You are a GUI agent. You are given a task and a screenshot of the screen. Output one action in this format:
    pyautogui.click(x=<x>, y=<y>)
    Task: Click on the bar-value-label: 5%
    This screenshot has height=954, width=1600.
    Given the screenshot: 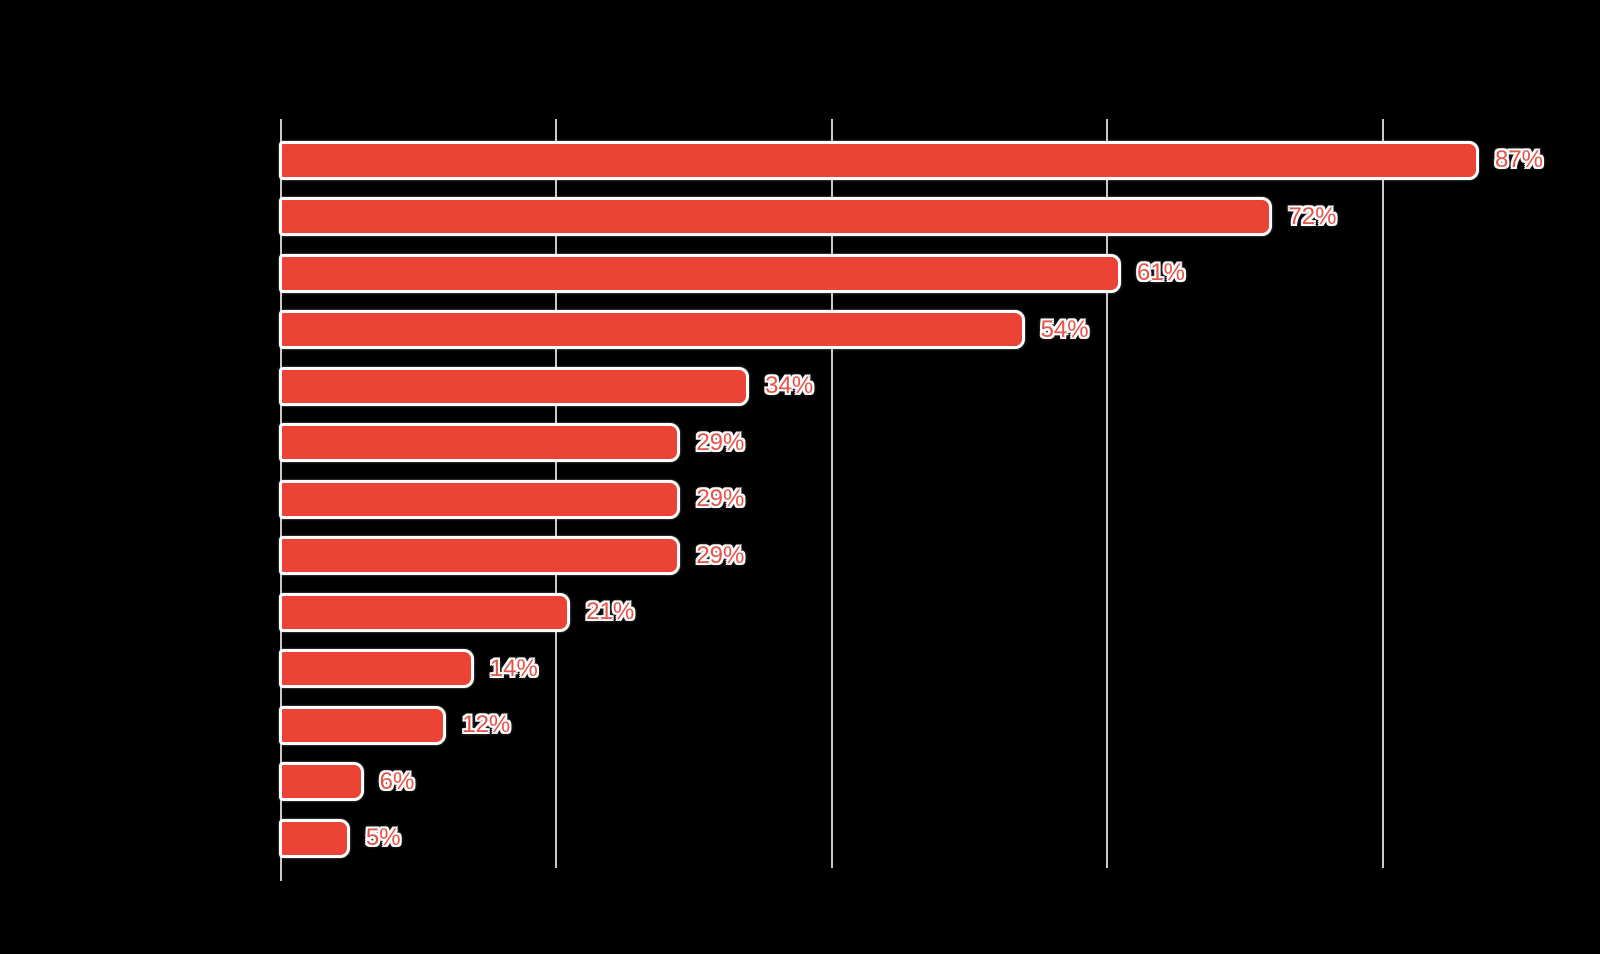 What is the action you would take?
    pyautogui.click(x=383, y=837)
    